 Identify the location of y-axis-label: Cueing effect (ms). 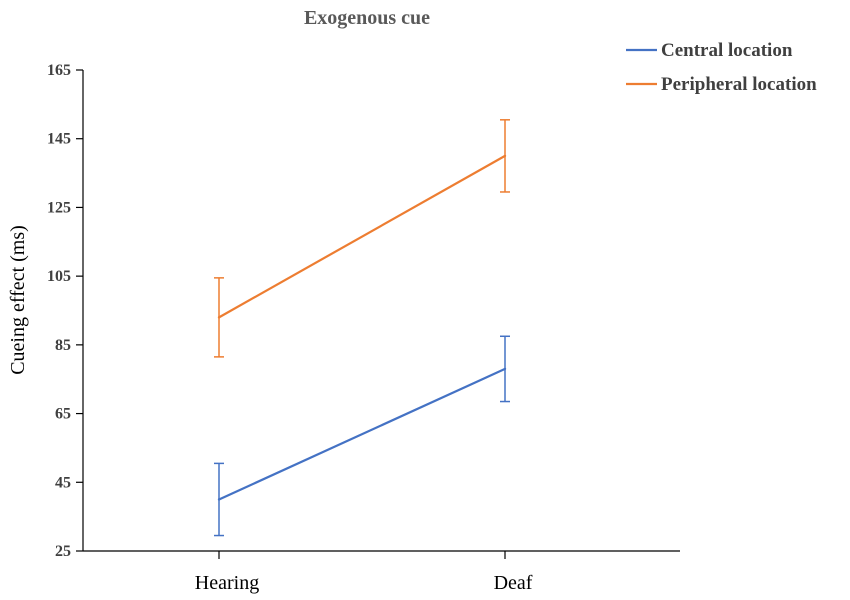
(18, 300).